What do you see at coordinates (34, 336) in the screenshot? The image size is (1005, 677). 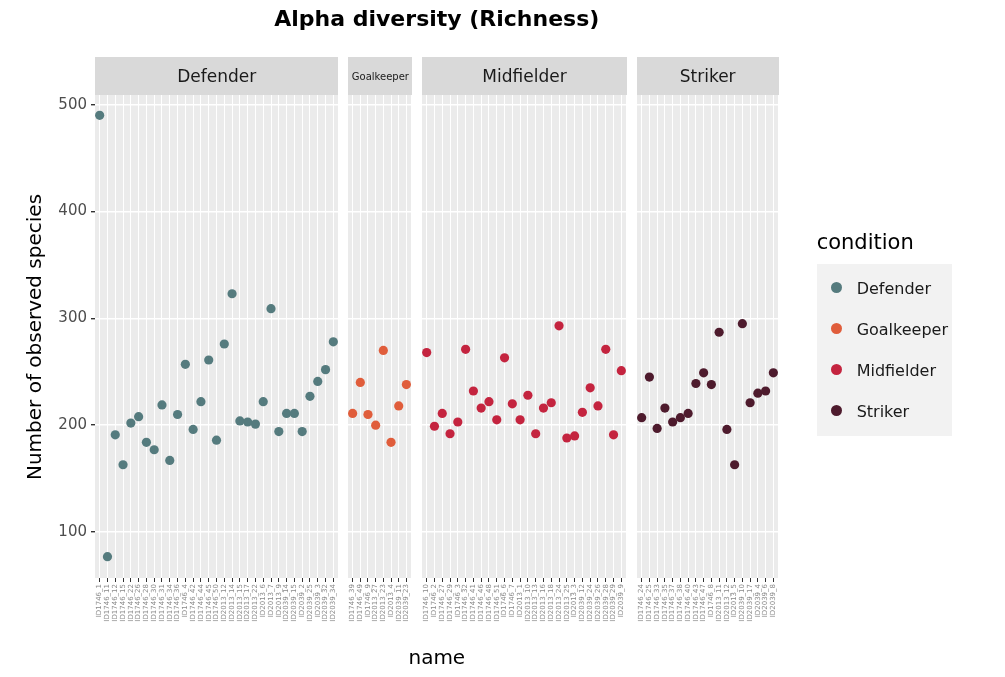 I see `y-axis-title: Number of observed species` at bounding box center [34, 336].